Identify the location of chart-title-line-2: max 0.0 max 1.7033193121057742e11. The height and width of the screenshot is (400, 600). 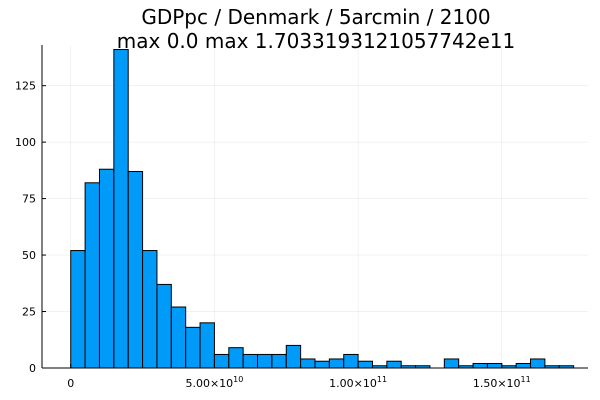
(316, 41).